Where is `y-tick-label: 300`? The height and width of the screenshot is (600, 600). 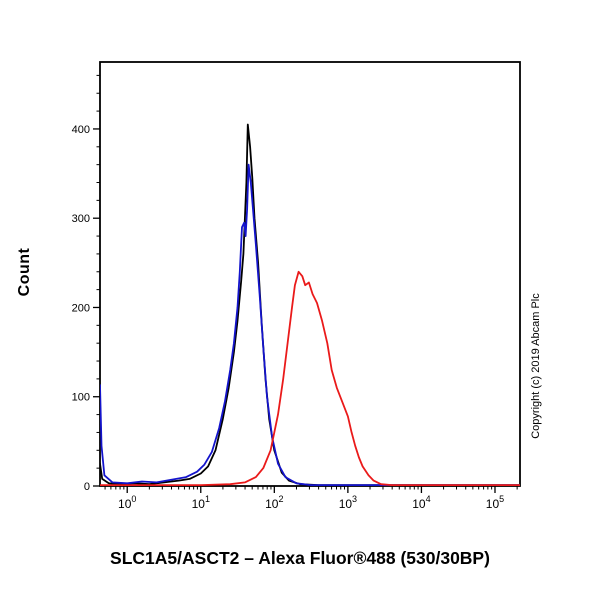
y-tick-label: 300 is located at coordinates (81, 219).